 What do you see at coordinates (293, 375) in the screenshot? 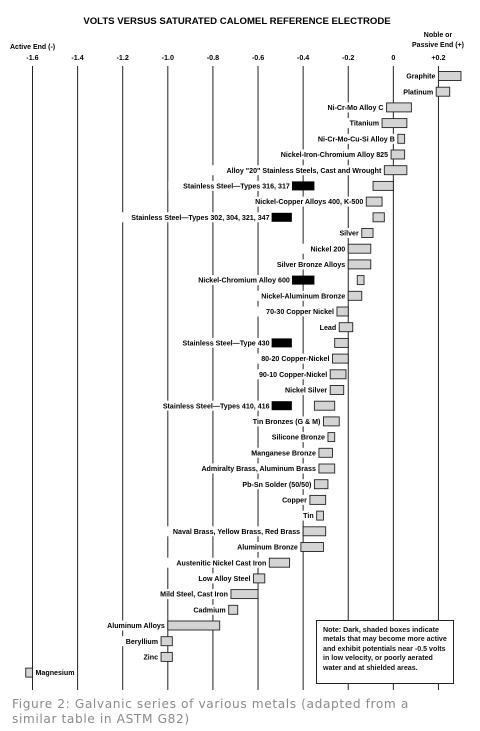
I see `series-label: 90-10 Copper-Nickel` at bounding box center [293, 375].